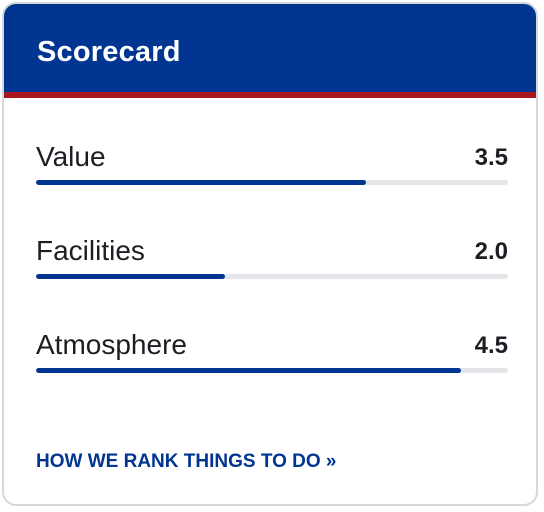 The height and width of the screenshot is (512, 544). Describe the element at coordinates (270, 95) in the screenshot. I see `header-accent-rule` at that location.